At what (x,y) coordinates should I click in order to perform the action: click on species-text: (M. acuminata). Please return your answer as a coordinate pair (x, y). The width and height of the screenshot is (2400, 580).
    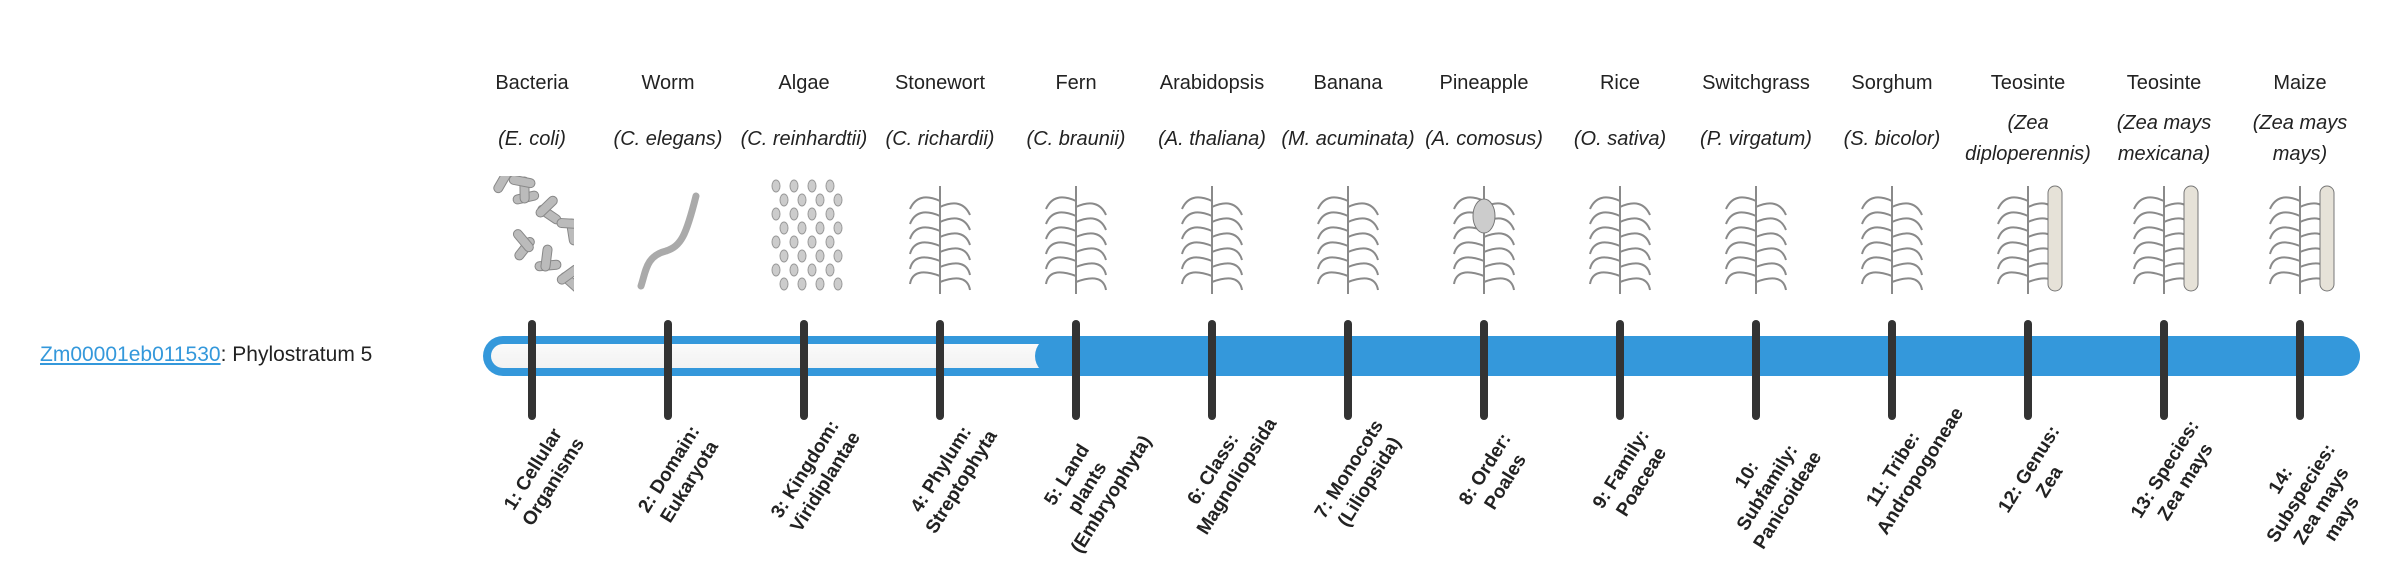
    Looking at the image, I should click on (1348, 138).